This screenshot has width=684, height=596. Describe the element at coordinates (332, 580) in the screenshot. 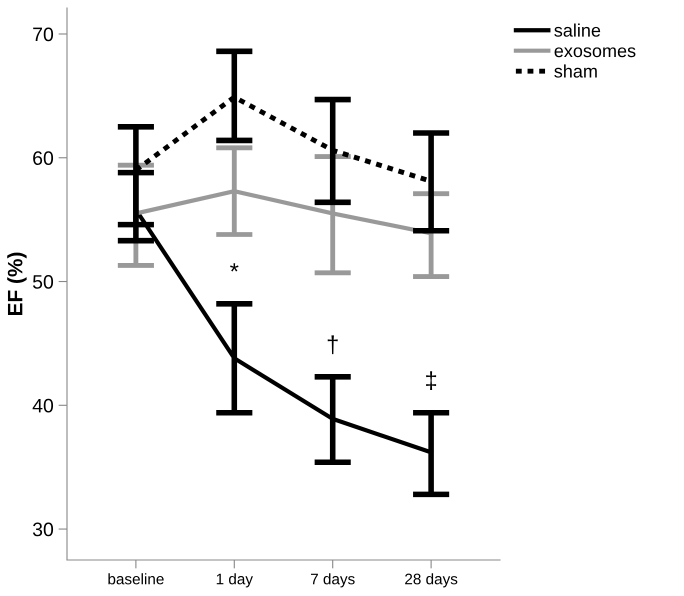

I see `x-tick-label: 7 days` at that location.